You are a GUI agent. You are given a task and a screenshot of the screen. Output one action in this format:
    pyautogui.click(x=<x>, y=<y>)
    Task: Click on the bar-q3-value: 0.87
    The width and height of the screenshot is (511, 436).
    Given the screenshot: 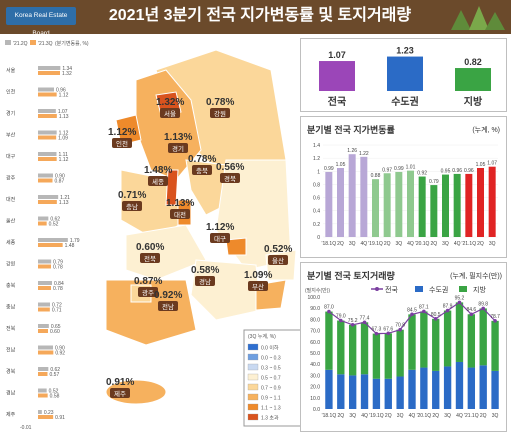 What is the action you would take?
    pyautogui.click(x=60, y=182)
    